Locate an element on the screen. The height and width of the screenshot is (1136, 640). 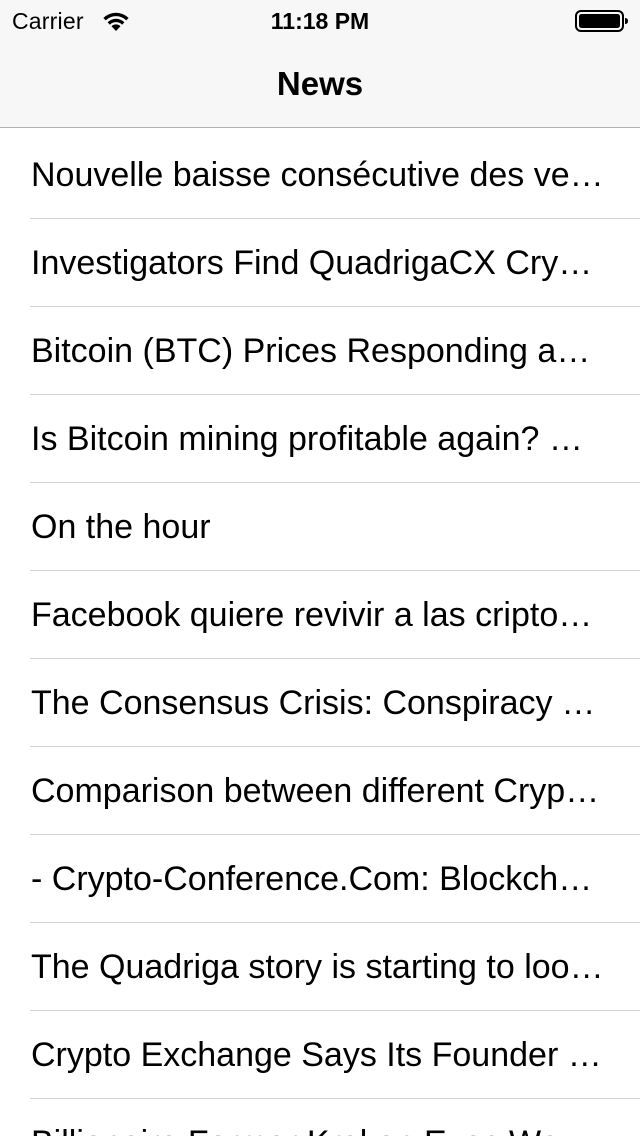
status-bar: Carrier 11:18 PM is located at coordinates (320, 20).